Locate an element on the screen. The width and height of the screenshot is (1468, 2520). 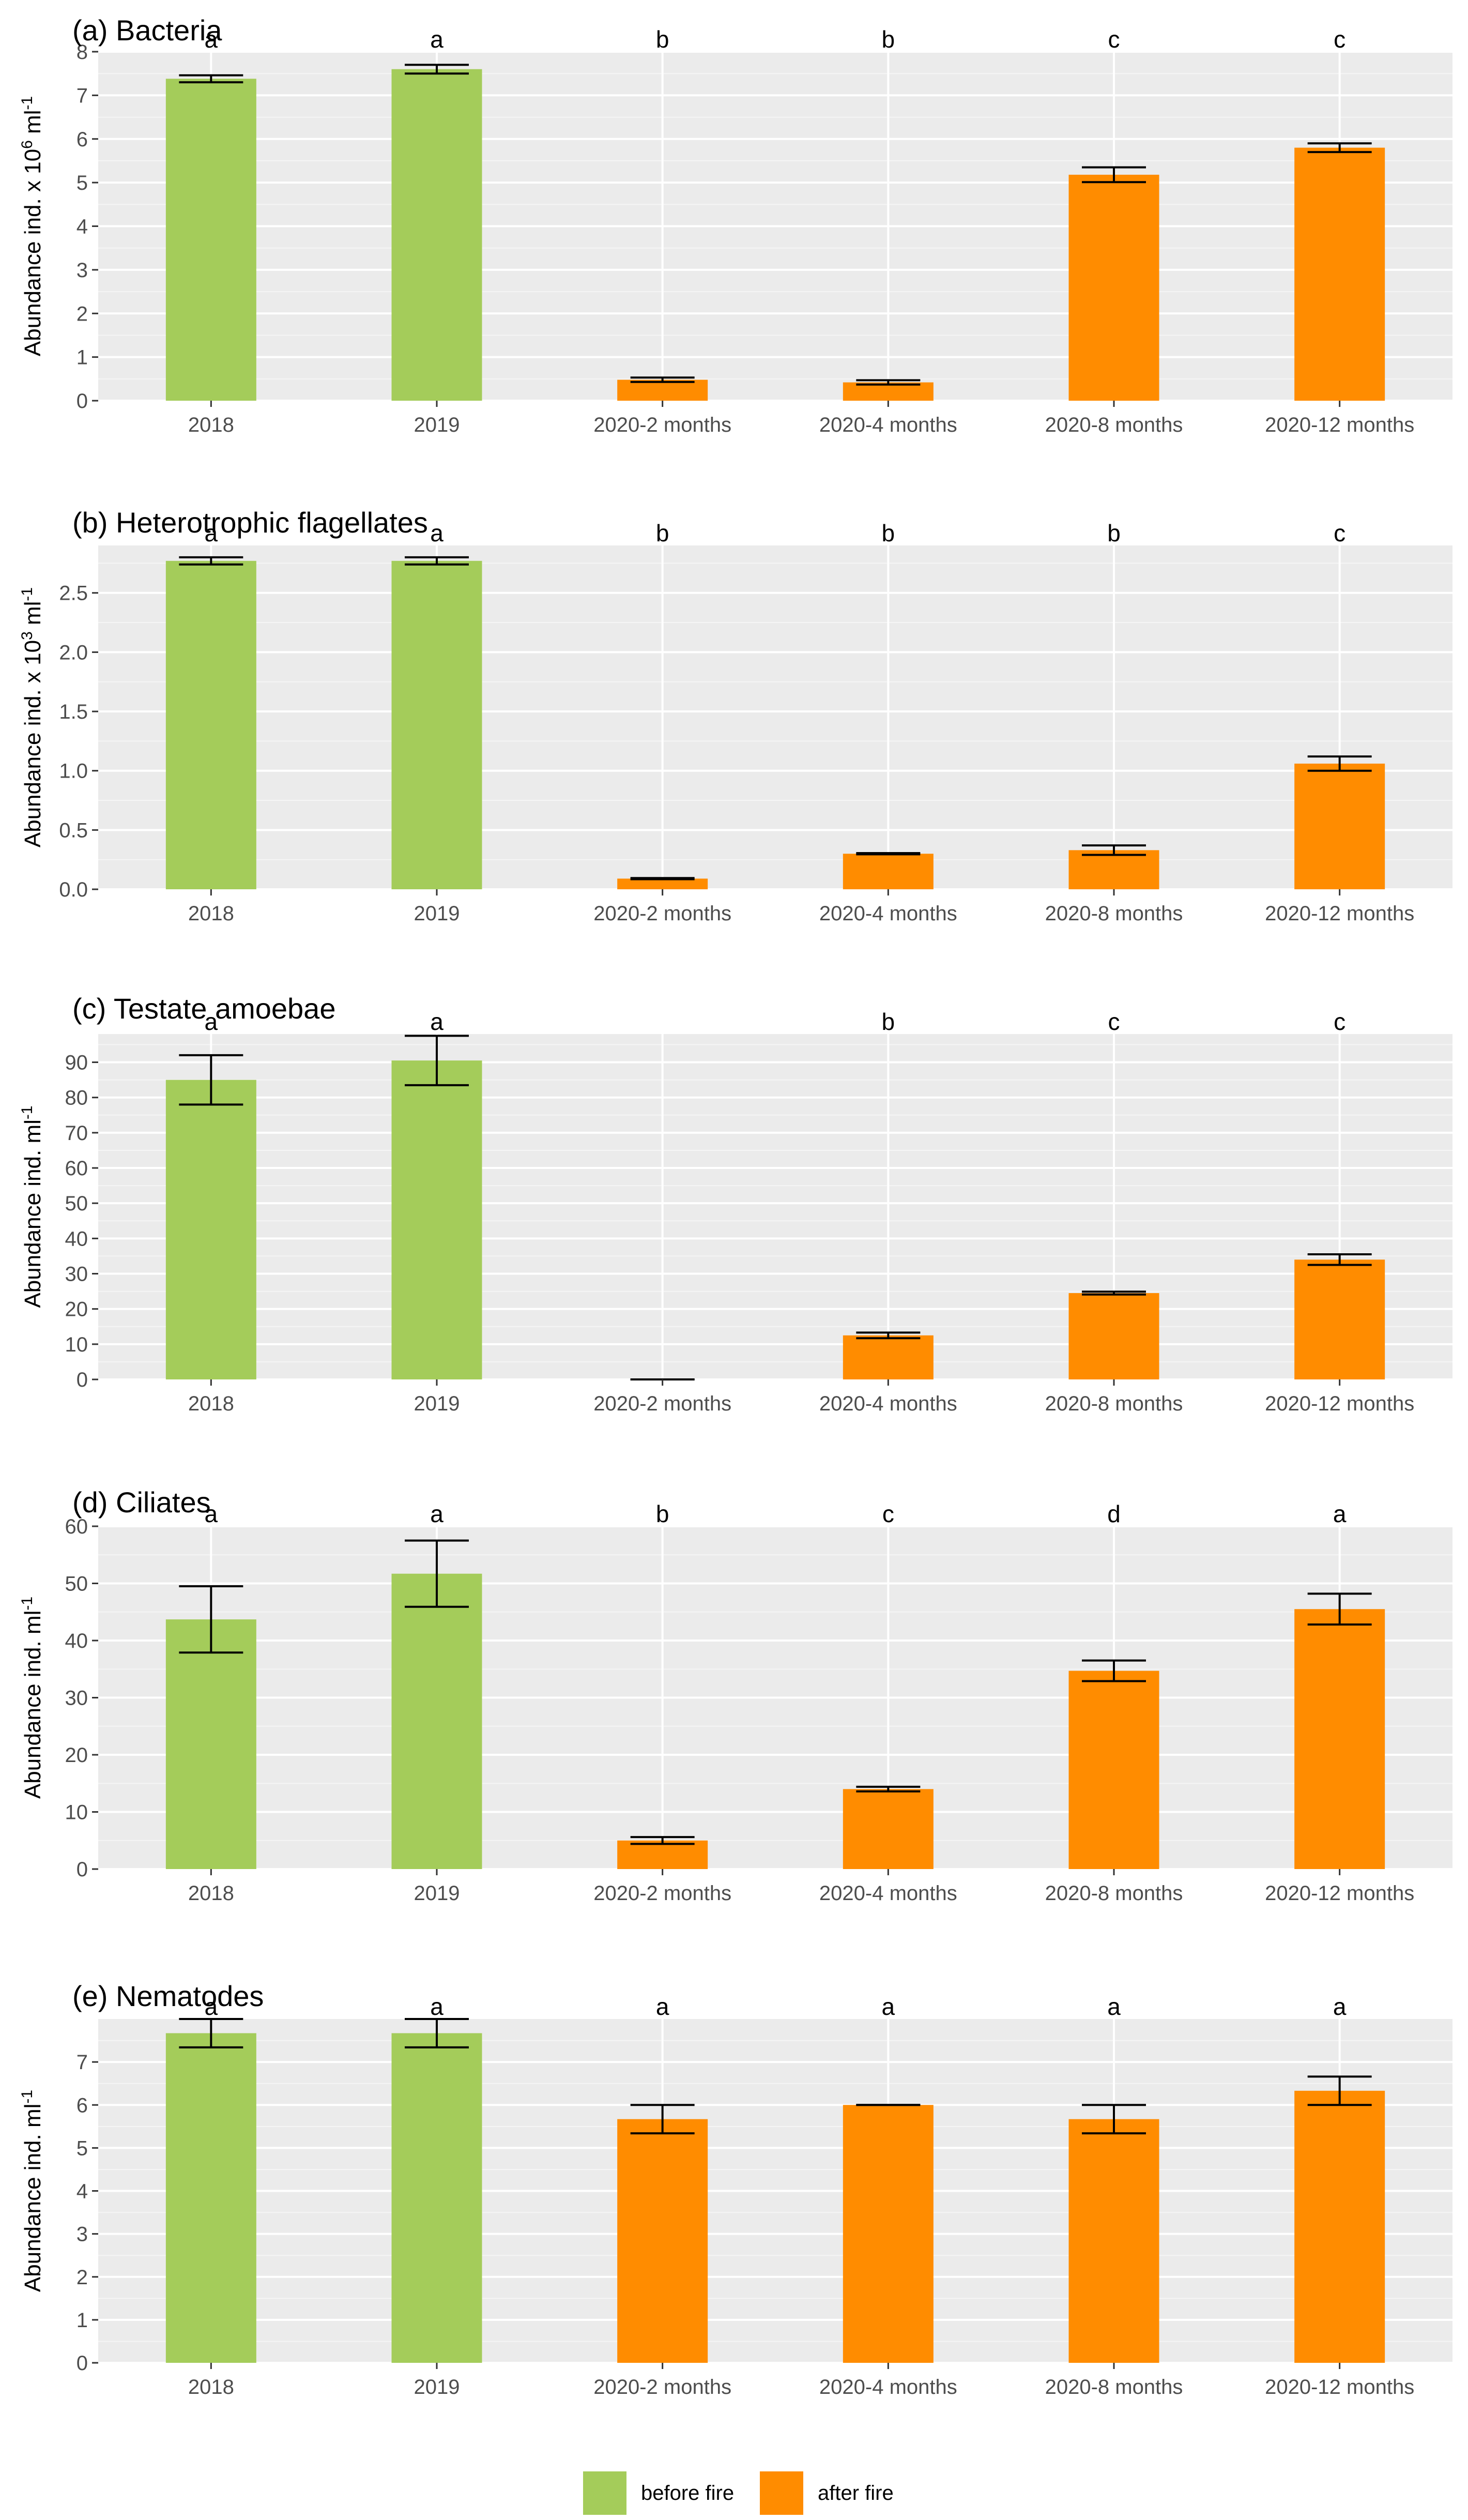
legend-before-fire-key is located at coordinates (604, 2493).